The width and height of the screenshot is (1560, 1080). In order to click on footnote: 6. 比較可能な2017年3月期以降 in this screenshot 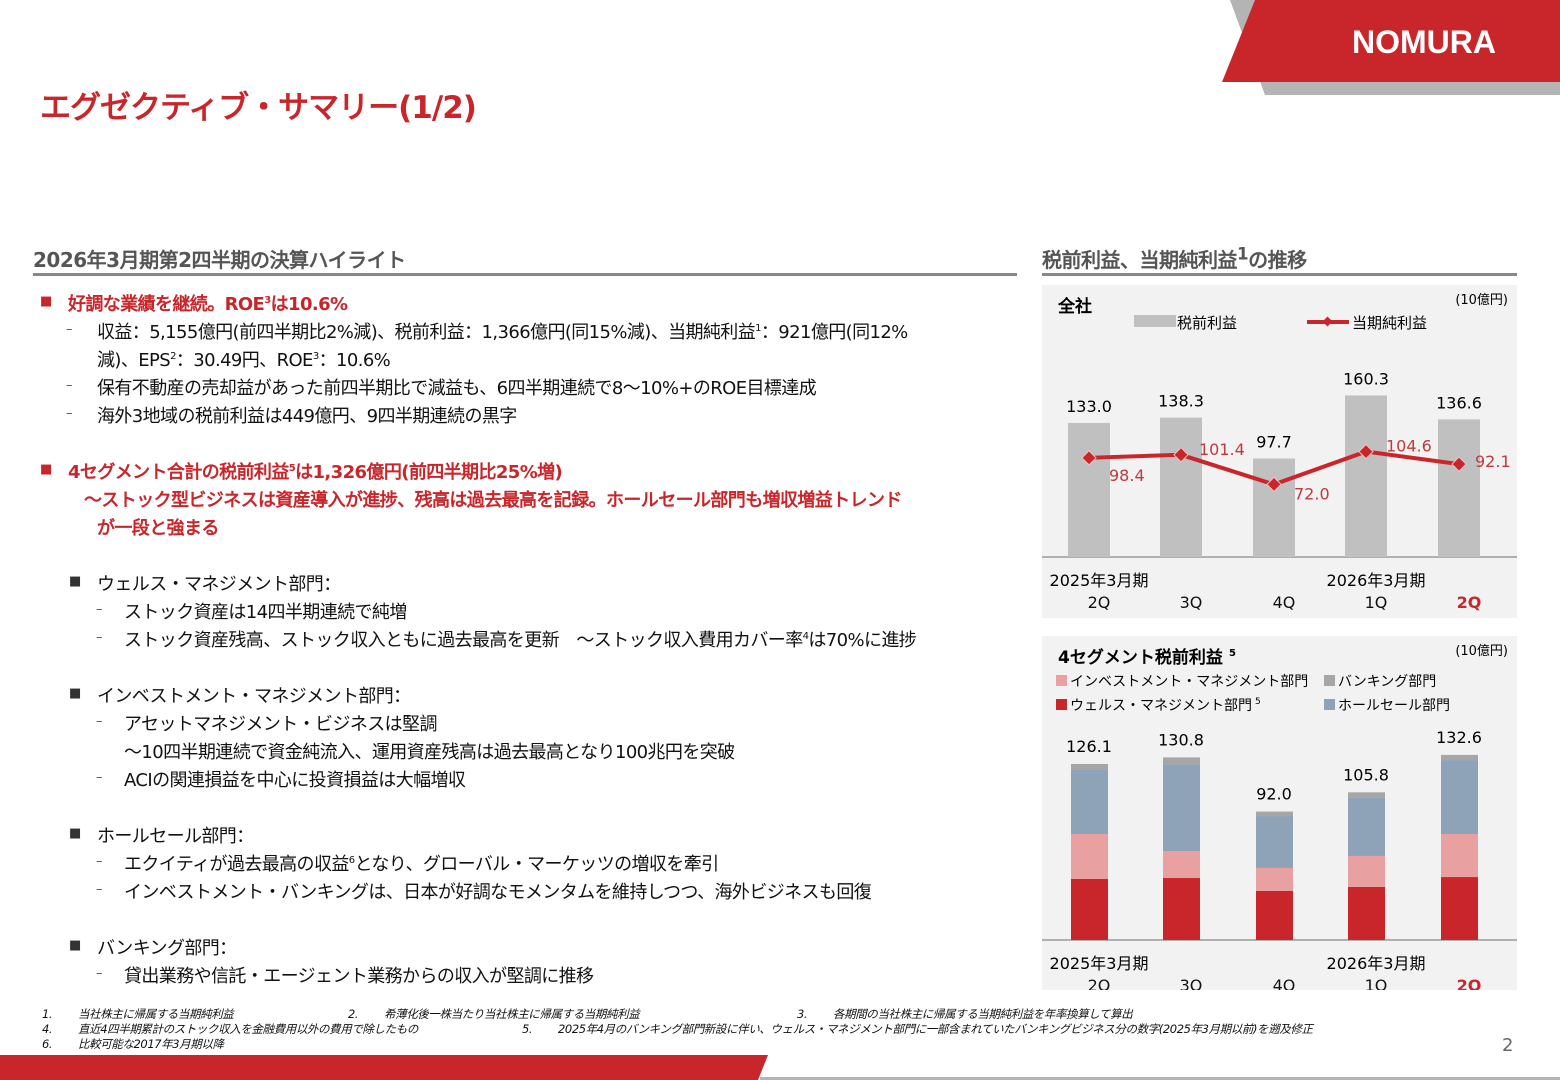, I will do `click(133, 1044)`.